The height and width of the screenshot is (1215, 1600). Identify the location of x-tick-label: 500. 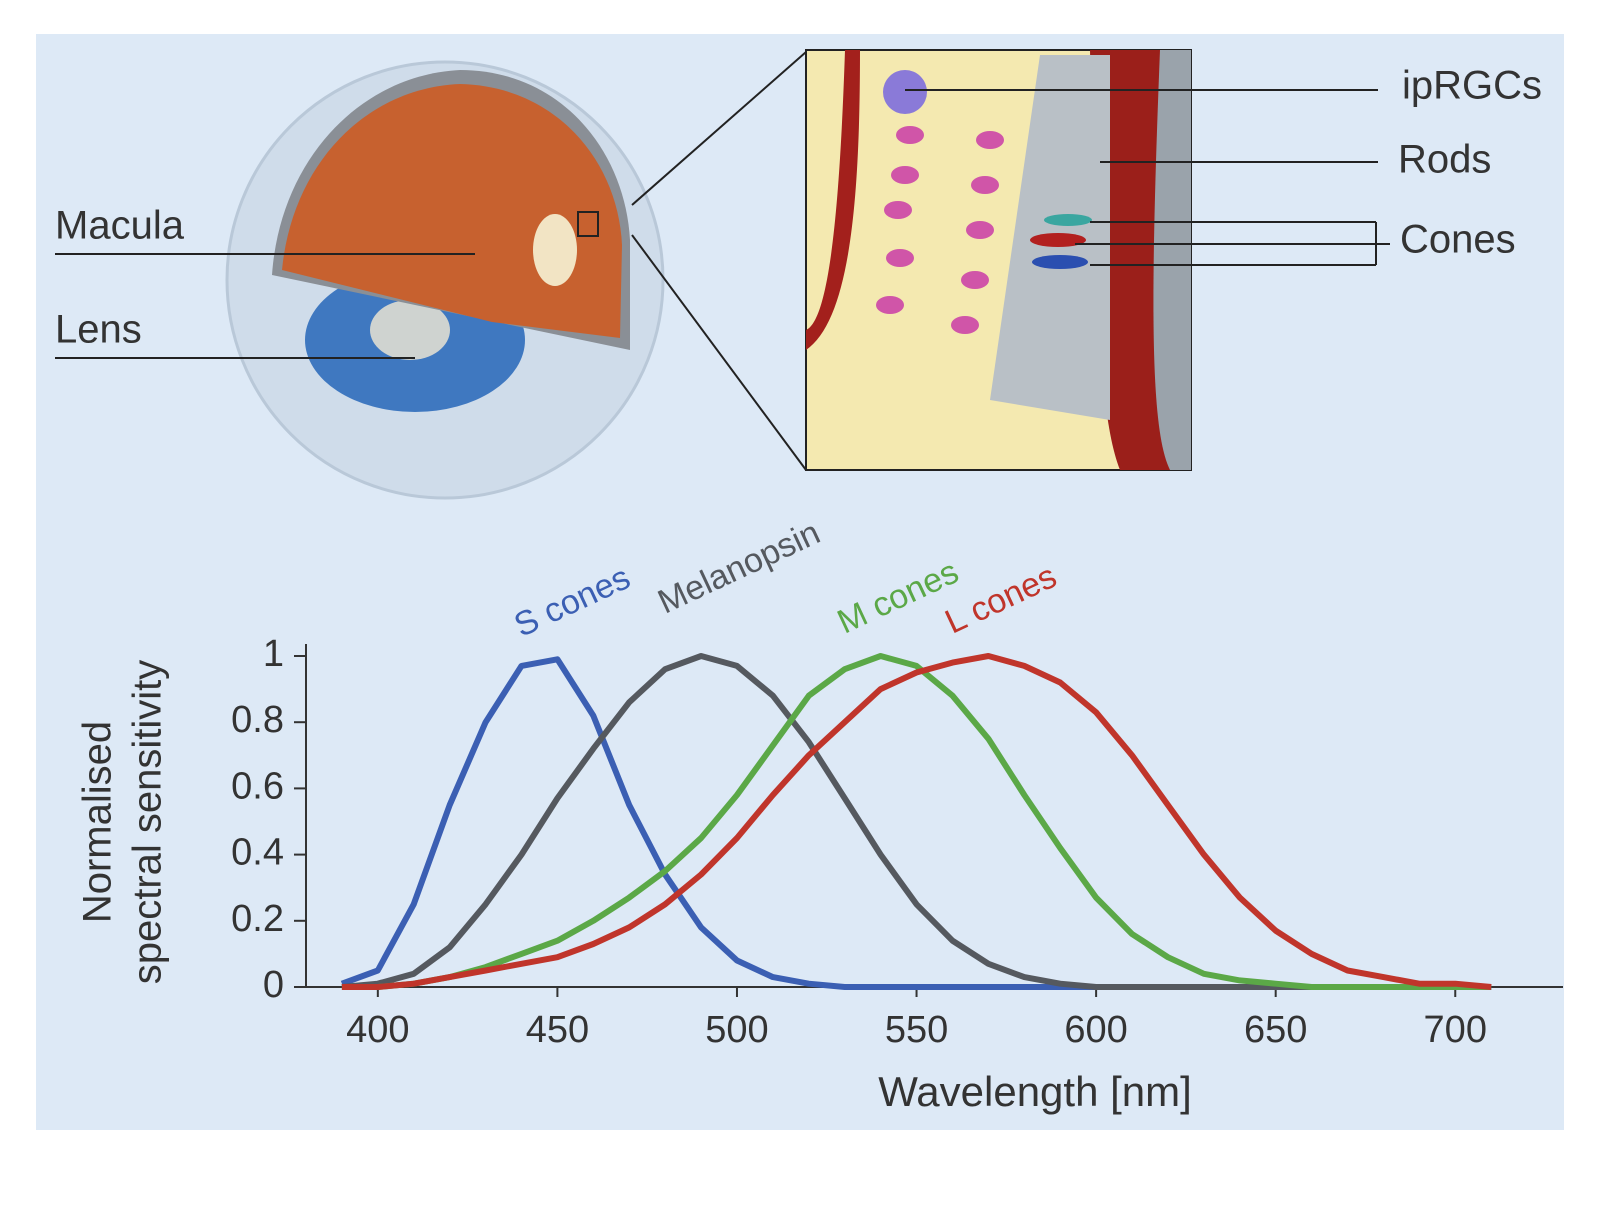
(736, 1030).